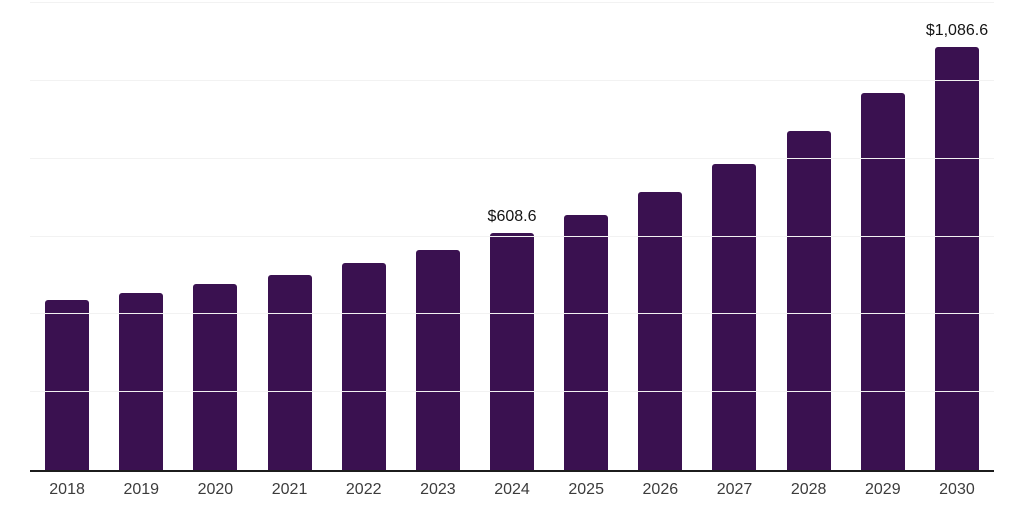 The image size is (1024, 512). Describe the element at coordinates (215, 489) in the screenshot. I see `x-tick-2020: 2020` at that location.